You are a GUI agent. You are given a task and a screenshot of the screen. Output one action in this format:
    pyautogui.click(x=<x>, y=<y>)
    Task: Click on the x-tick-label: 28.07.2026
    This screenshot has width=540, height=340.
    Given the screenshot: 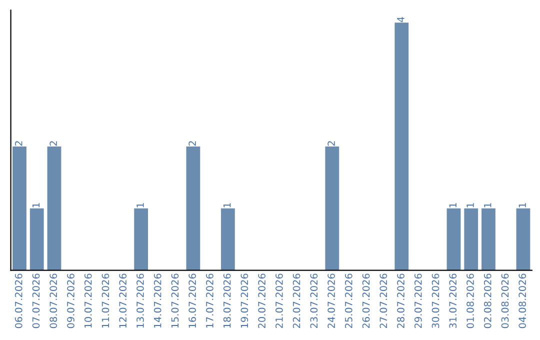 What is the action you would take?
    pyautogui.click(x=400, y=301)
    